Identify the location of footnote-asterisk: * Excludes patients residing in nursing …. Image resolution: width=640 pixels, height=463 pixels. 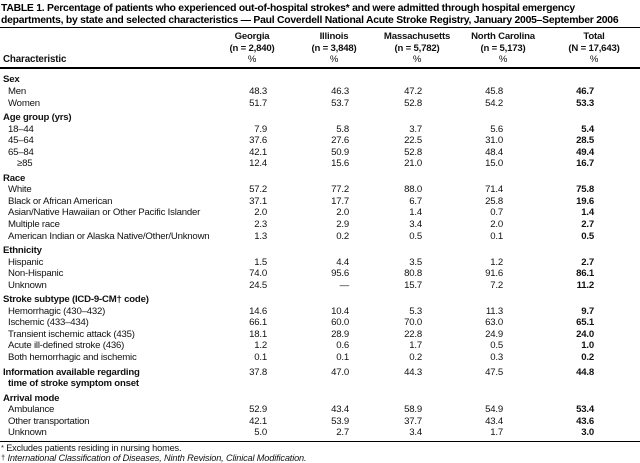
(91, 447).